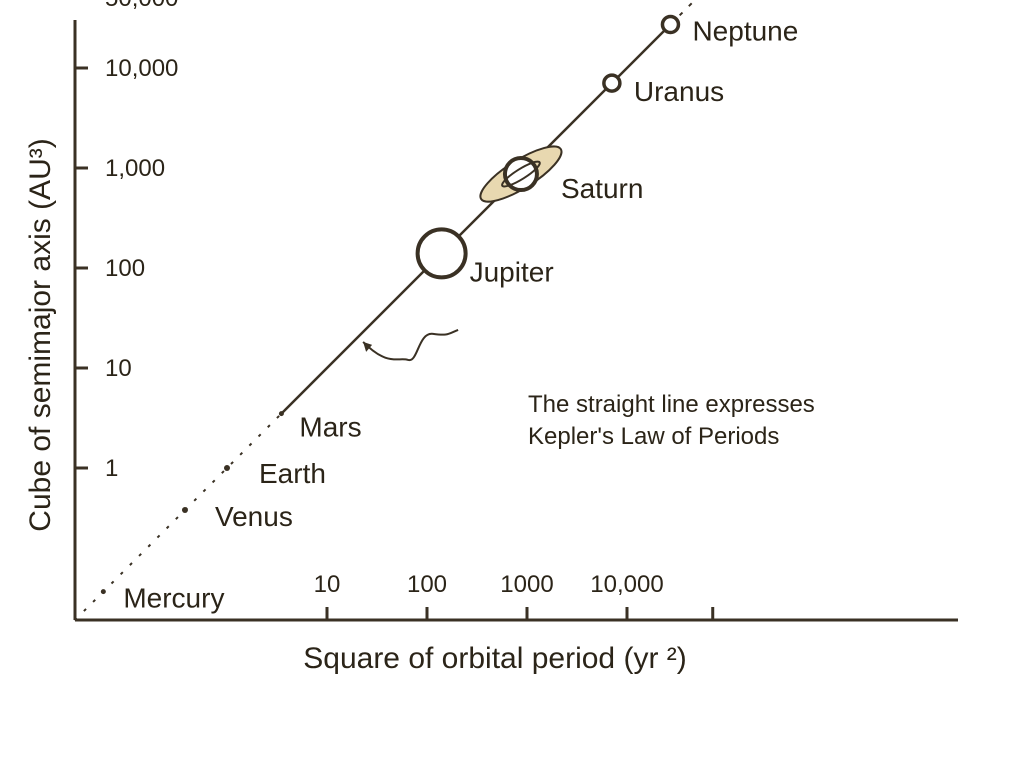  Describe the element at coordinates (679, 91) in the screenshot. I see `uranus-label: Uranus` at that location.